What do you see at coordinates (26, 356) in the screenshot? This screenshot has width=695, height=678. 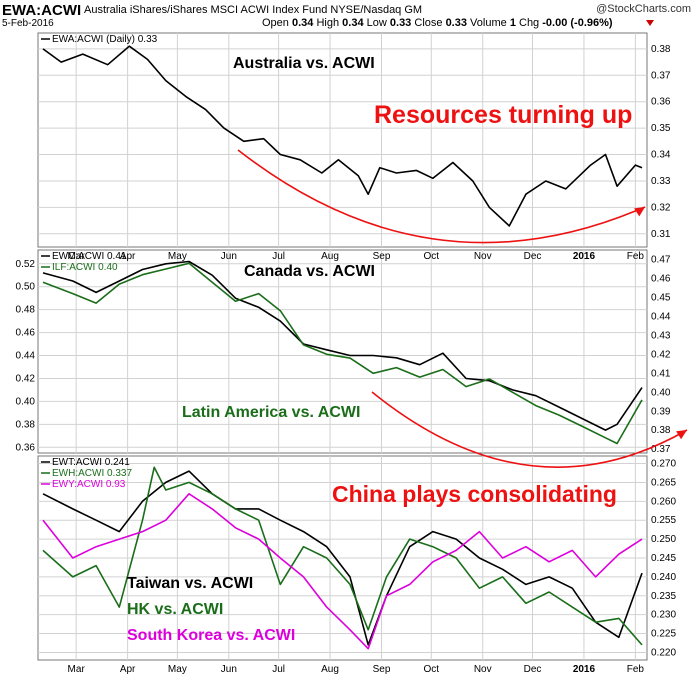 I see `left-axis-tick-label: 0.44` at bounding box center [26, 356].